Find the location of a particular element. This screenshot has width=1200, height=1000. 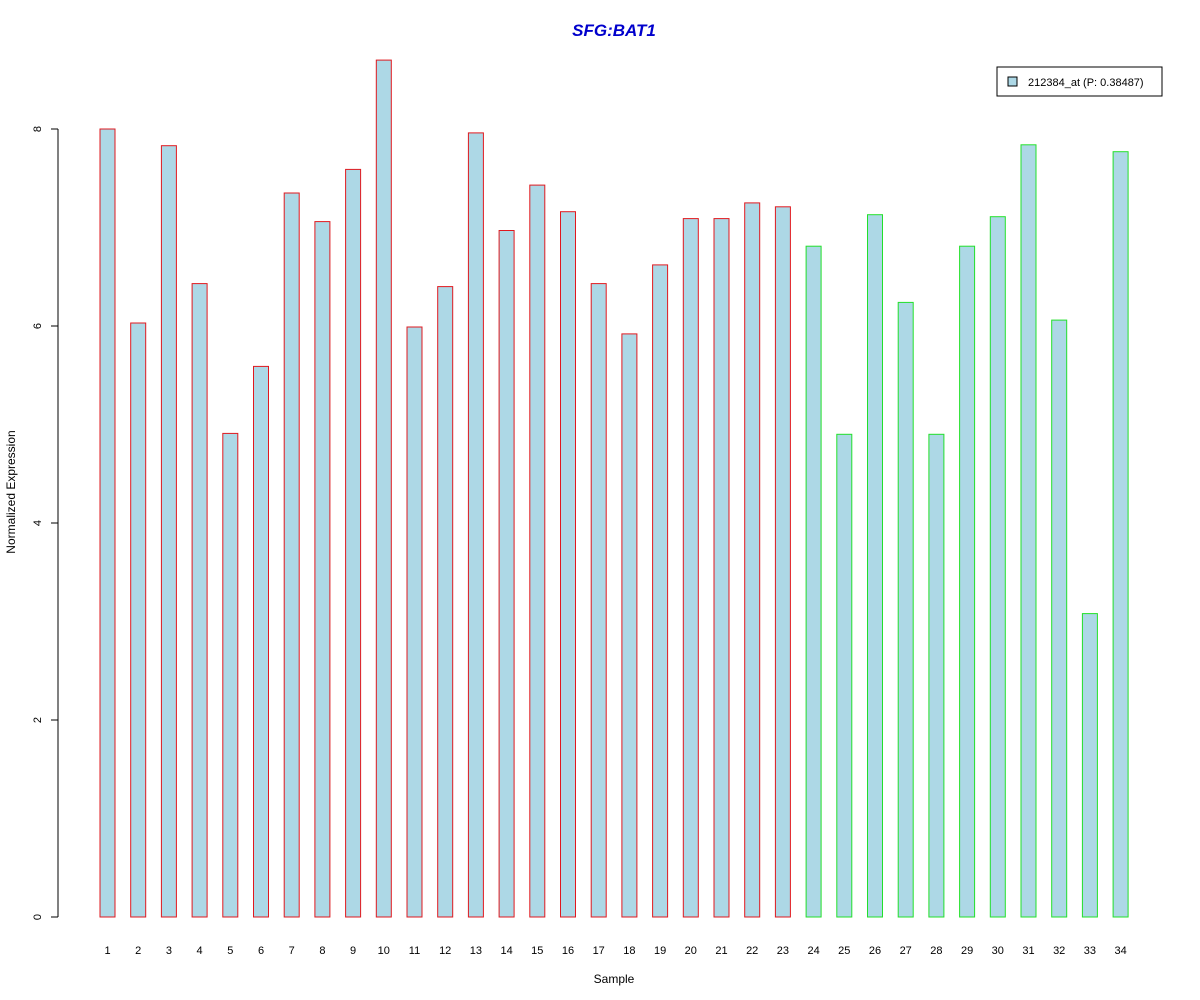

x-tick-label: 27 is located at coordinates (906, 951).